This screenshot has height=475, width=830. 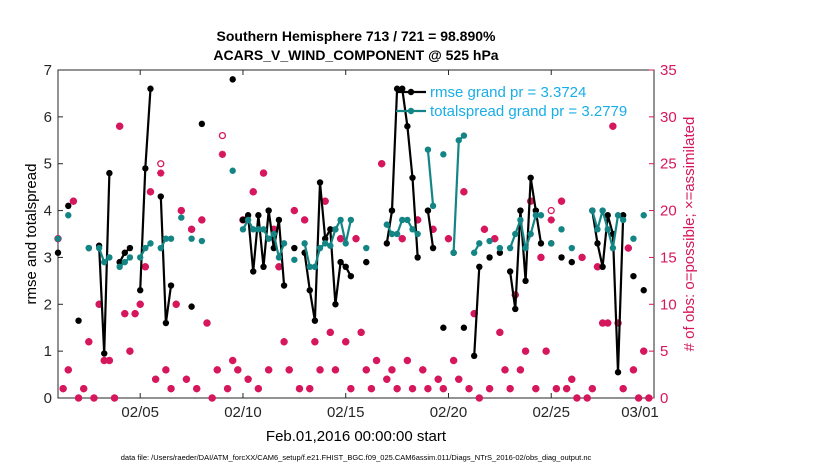 What do you see at coordinates (48, 398) in the screenshot?
I see `y-tick-label: 0` at bounding box center [48, 398].